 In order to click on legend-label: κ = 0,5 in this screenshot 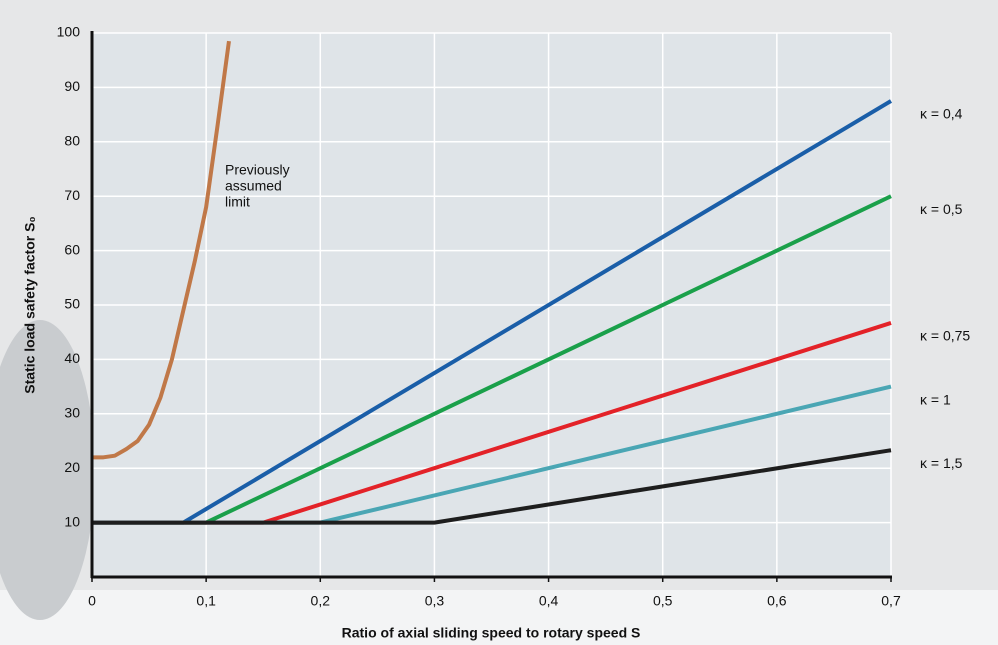, I will do `click(941, 209)`.